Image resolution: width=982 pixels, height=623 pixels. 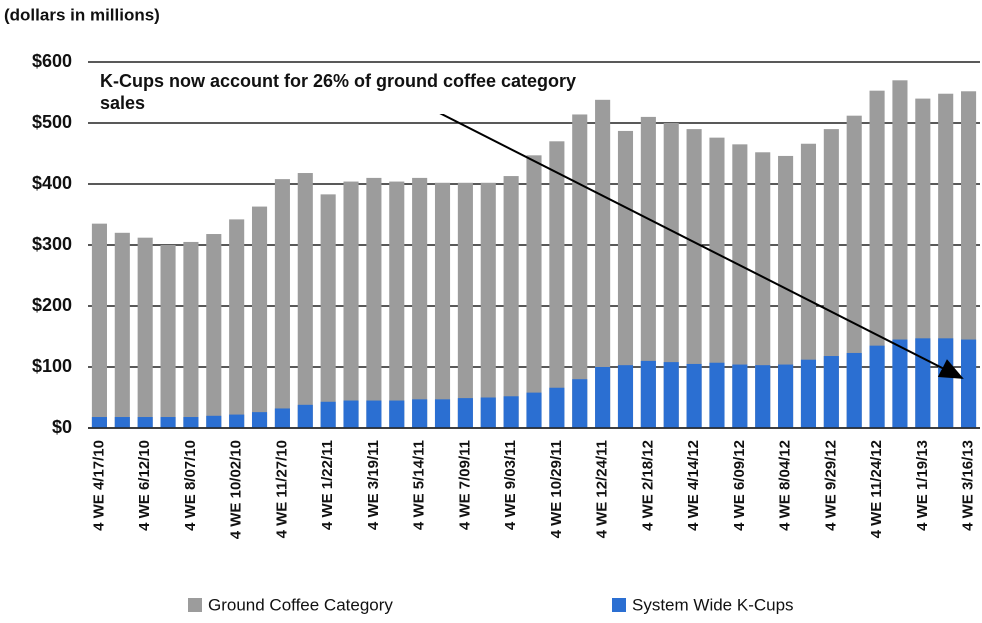 What do you see at coordinates (52, 244) in the screenshot?
I see `y-tick-label: $300` at bounding box center [52, 244].